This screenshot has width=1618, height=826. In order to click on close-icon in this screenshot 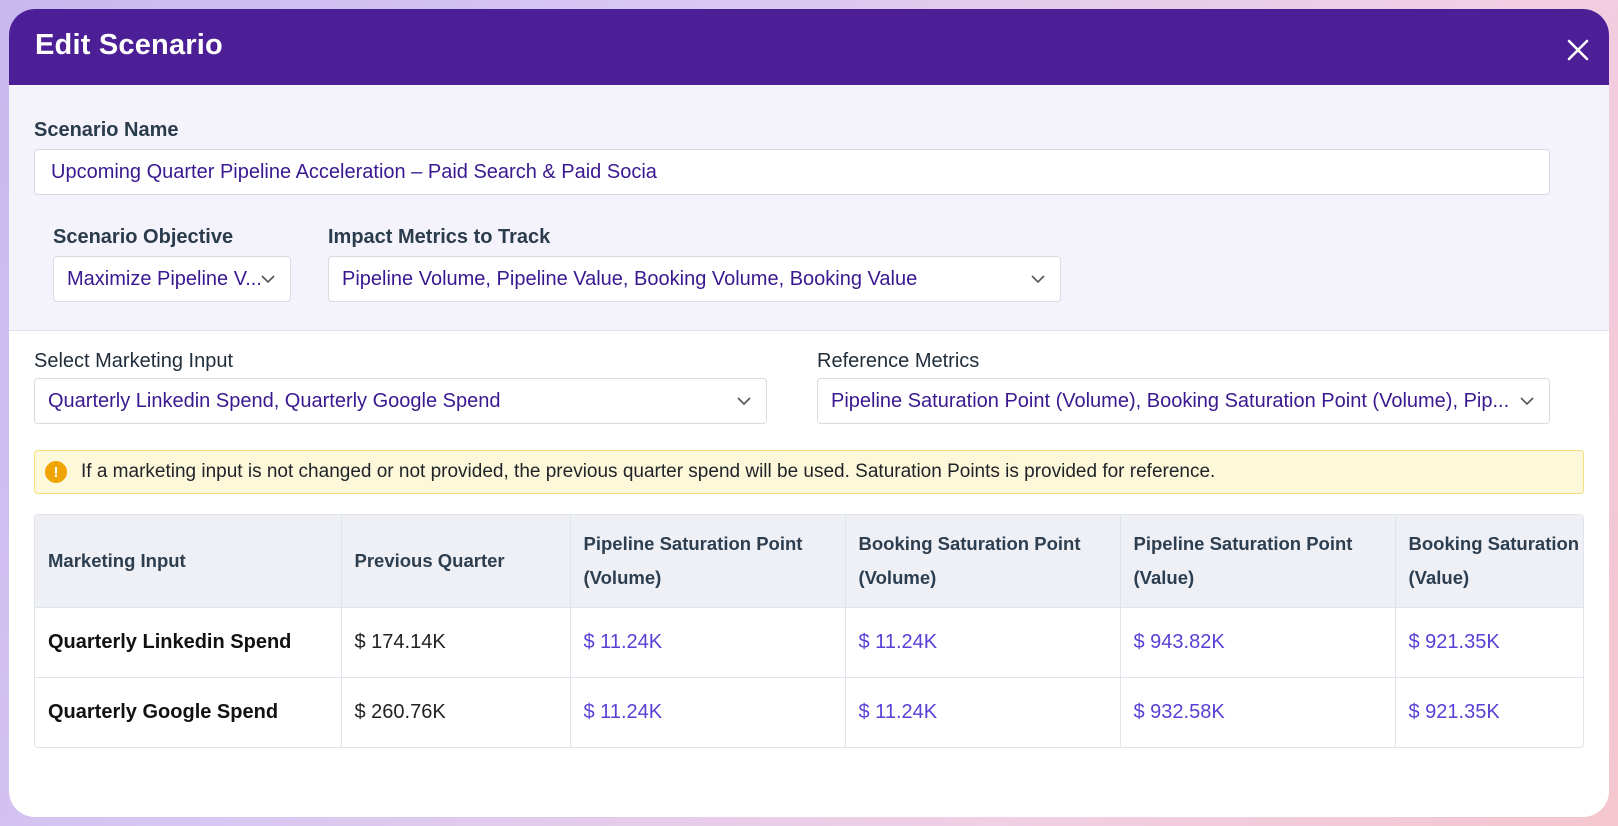, I will do `click(1578, 50)`.